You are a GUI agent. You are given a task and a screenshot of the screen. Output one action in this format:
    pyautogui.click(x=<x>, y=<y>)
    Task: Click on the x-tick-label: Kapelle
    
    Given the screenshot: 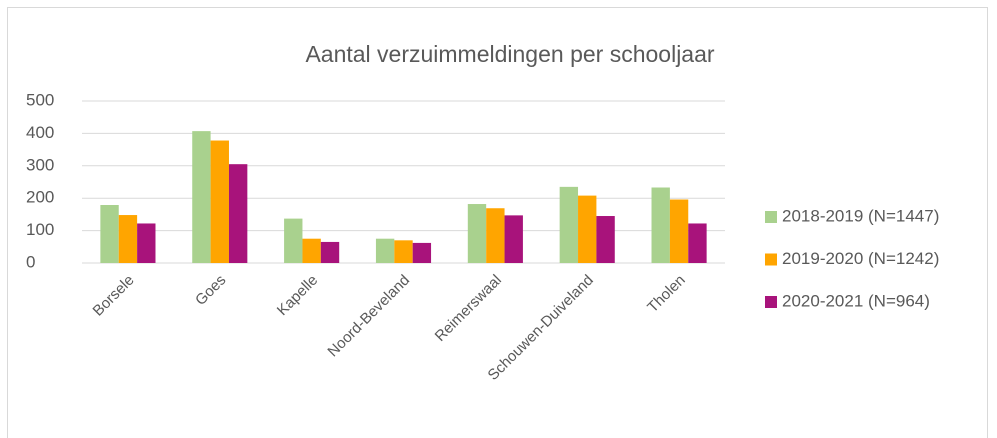 What is the action you would take?
    pyautogui.click(x=297, y=295)
    